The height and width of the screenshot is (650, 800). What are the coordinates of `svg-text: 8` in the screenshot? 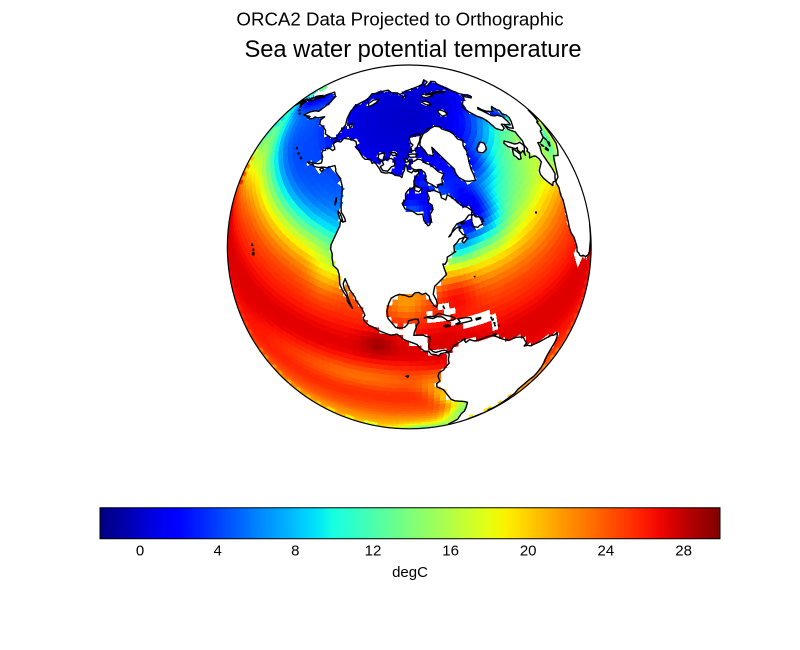 It's located at (295, 551).